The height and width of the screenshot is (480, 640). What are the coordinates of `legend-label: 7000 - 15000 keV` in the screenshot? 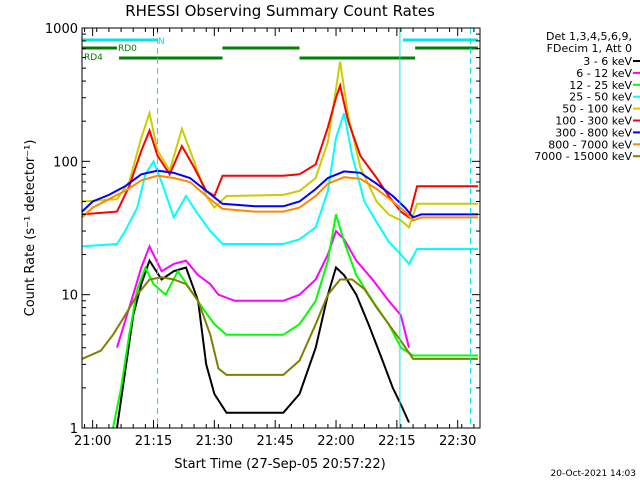 It's located at (583, 156).